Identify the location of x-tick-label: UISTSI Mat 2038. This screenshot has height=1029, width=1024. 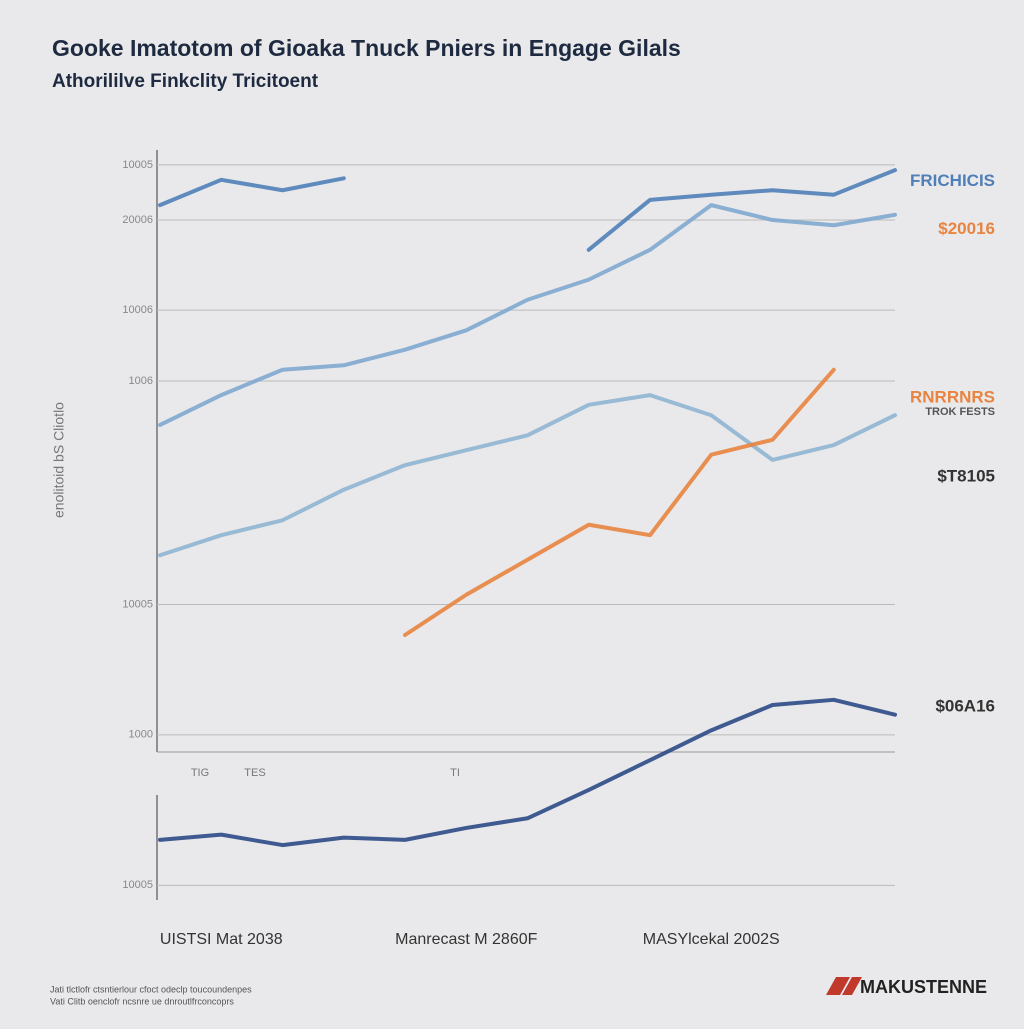
(221, 939).